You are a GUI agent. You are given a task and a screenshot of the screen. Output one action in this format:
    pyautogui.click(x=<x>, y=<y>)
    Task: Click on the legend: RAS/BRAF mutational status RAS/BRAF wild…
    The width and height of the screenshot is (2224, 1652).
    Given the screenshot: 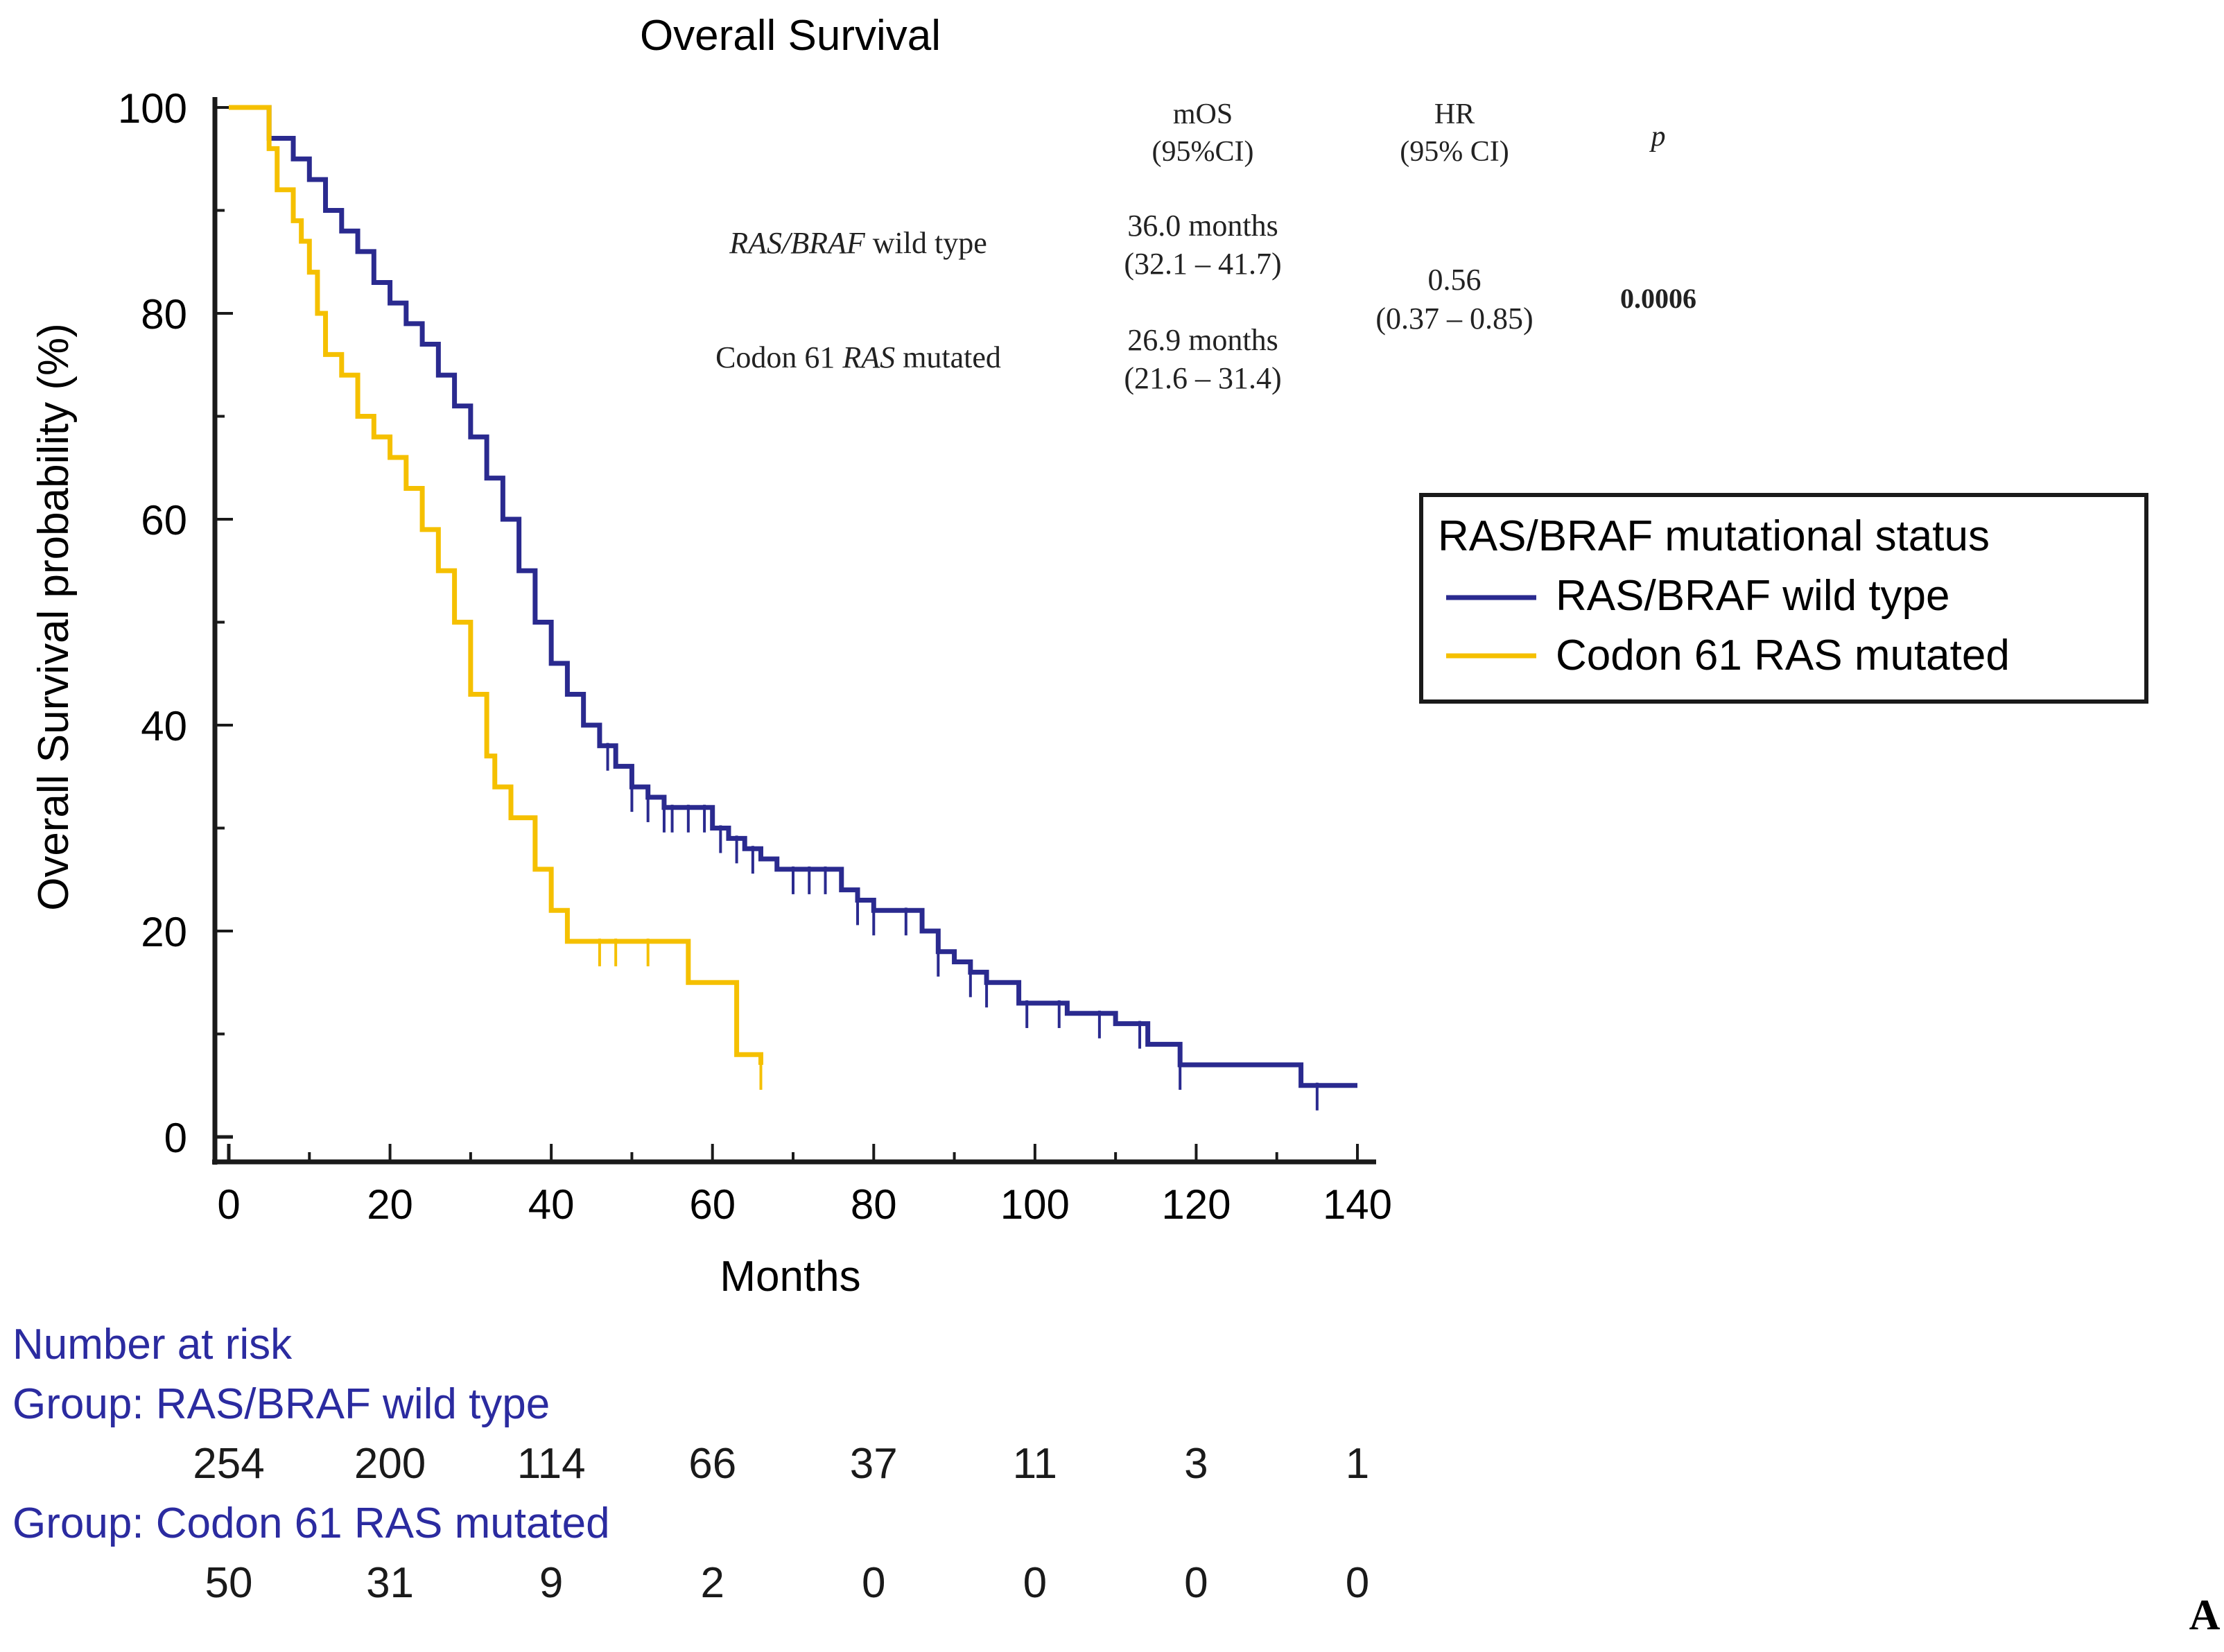 What is the action you would take?
    pyautogui.click(x=1783, y=598)
    